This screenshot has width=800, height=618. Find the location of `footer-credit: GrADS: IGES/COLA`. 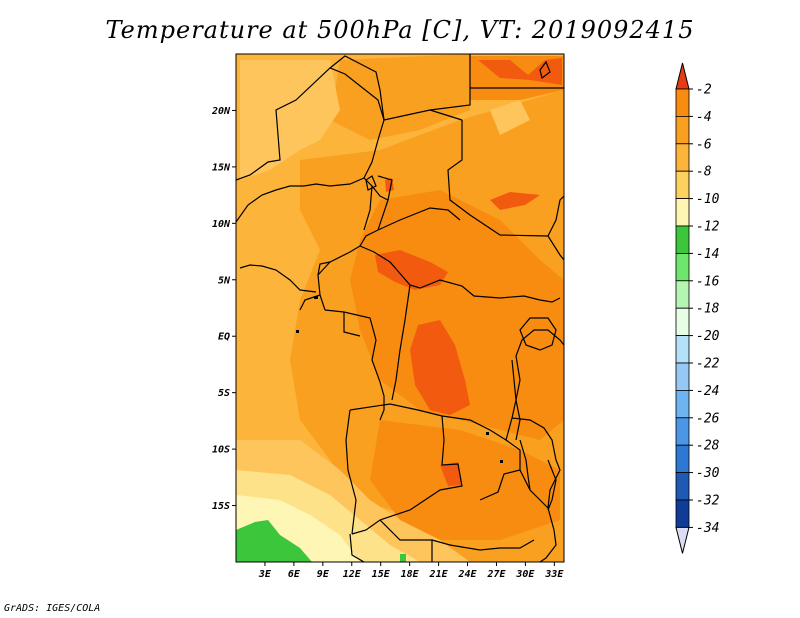

footer-credit: GrADS: IGES/COLA is located at coordinates (52, 608).